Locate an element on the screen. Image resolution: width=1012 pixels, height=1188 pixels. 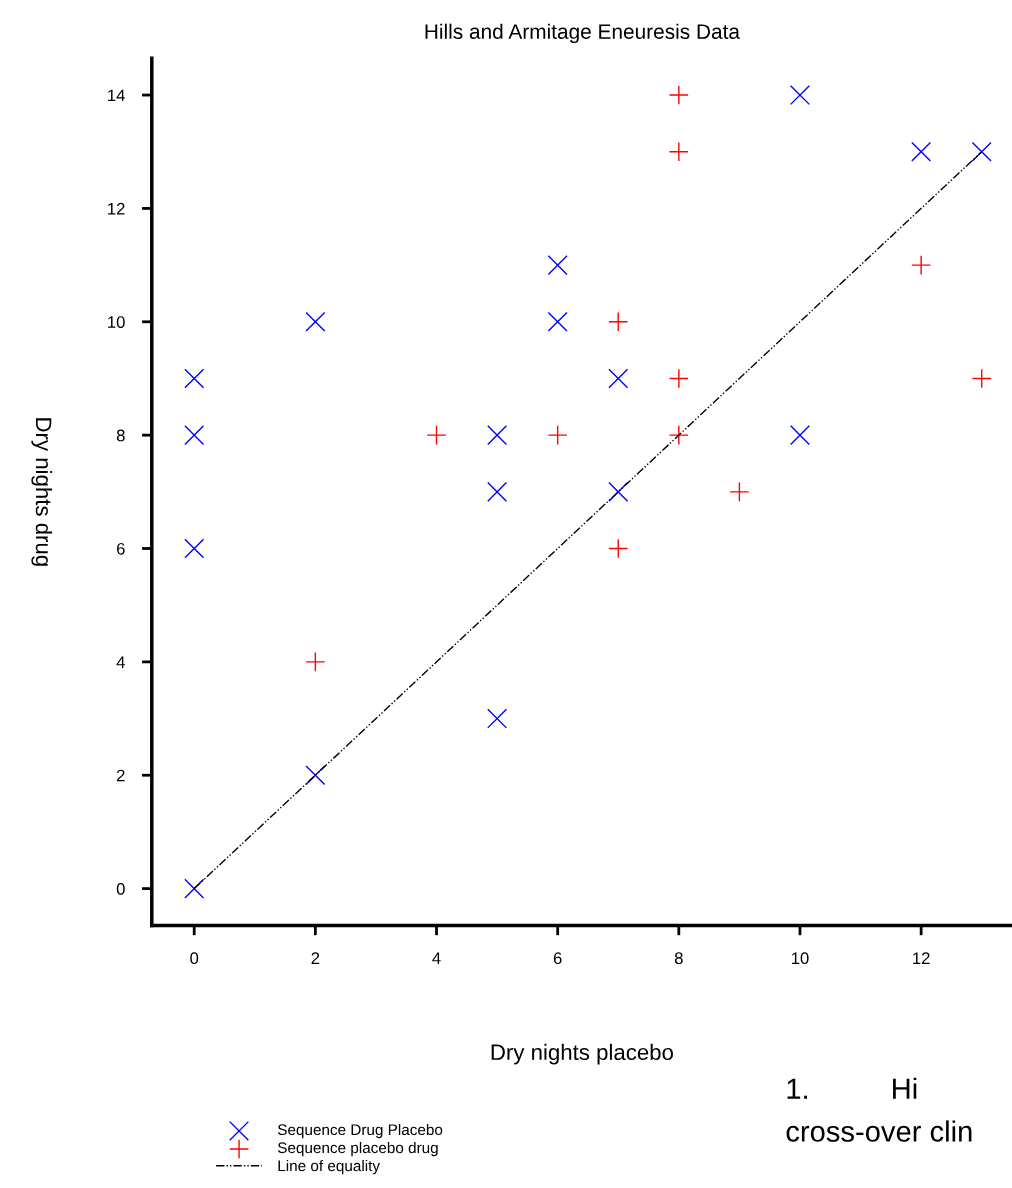
y-tick-label: 14 is located at coordinates (116, 95).